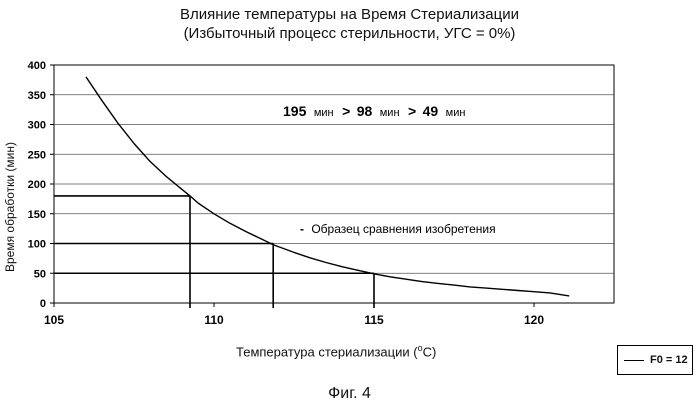  Describe the element at coordinates (37, 126) in the screenshot. I see `y-tick-label: 300` at that location.